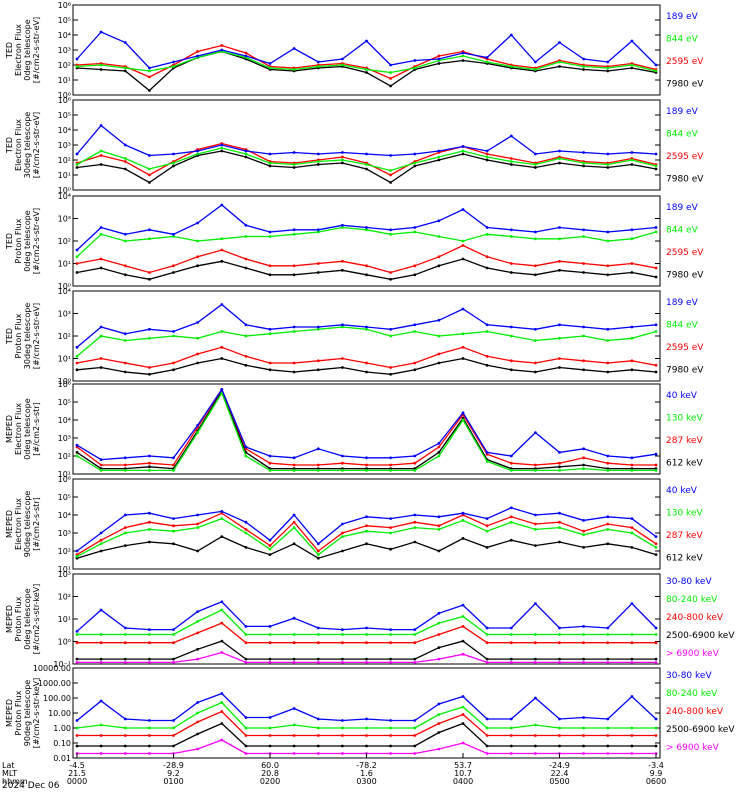 Image resolution: width=750 pixels, height=800 pixels. What do you see at coordinates (64, 533) in the screenshot?
I see `y-tick-label: 10³` at bounding box center [64, 533].